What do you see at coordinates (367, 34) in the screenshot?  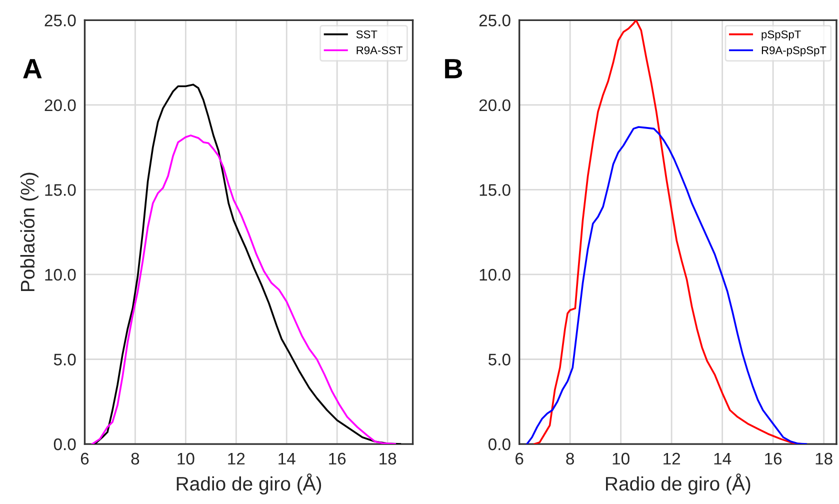 I see `legend-label: SST` at bounding box center [367, 34].